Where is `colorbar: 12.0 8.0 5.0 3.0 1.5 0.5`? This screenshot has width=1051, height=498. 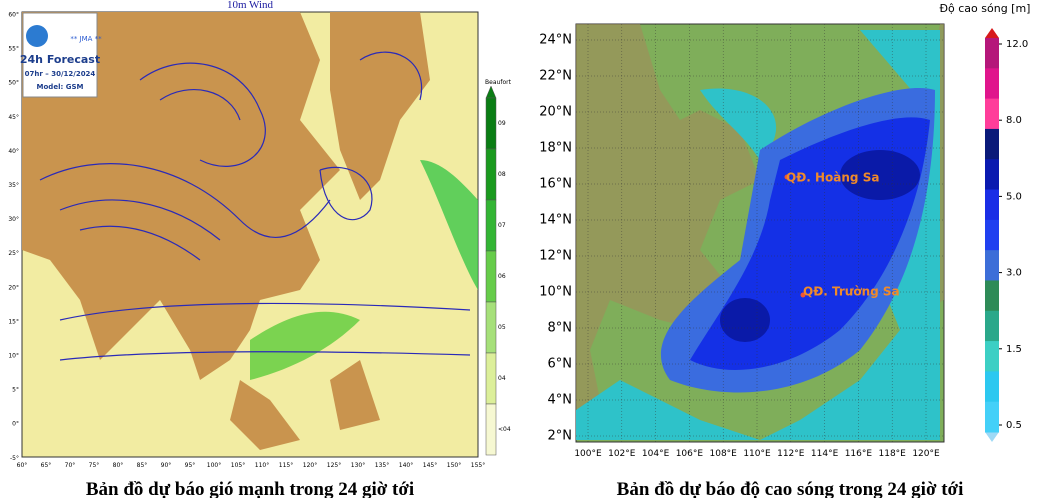 colorbar: 12.0 8.0 5.0 3.0 1.5 0.5 is located at coordinates (1006, 235).